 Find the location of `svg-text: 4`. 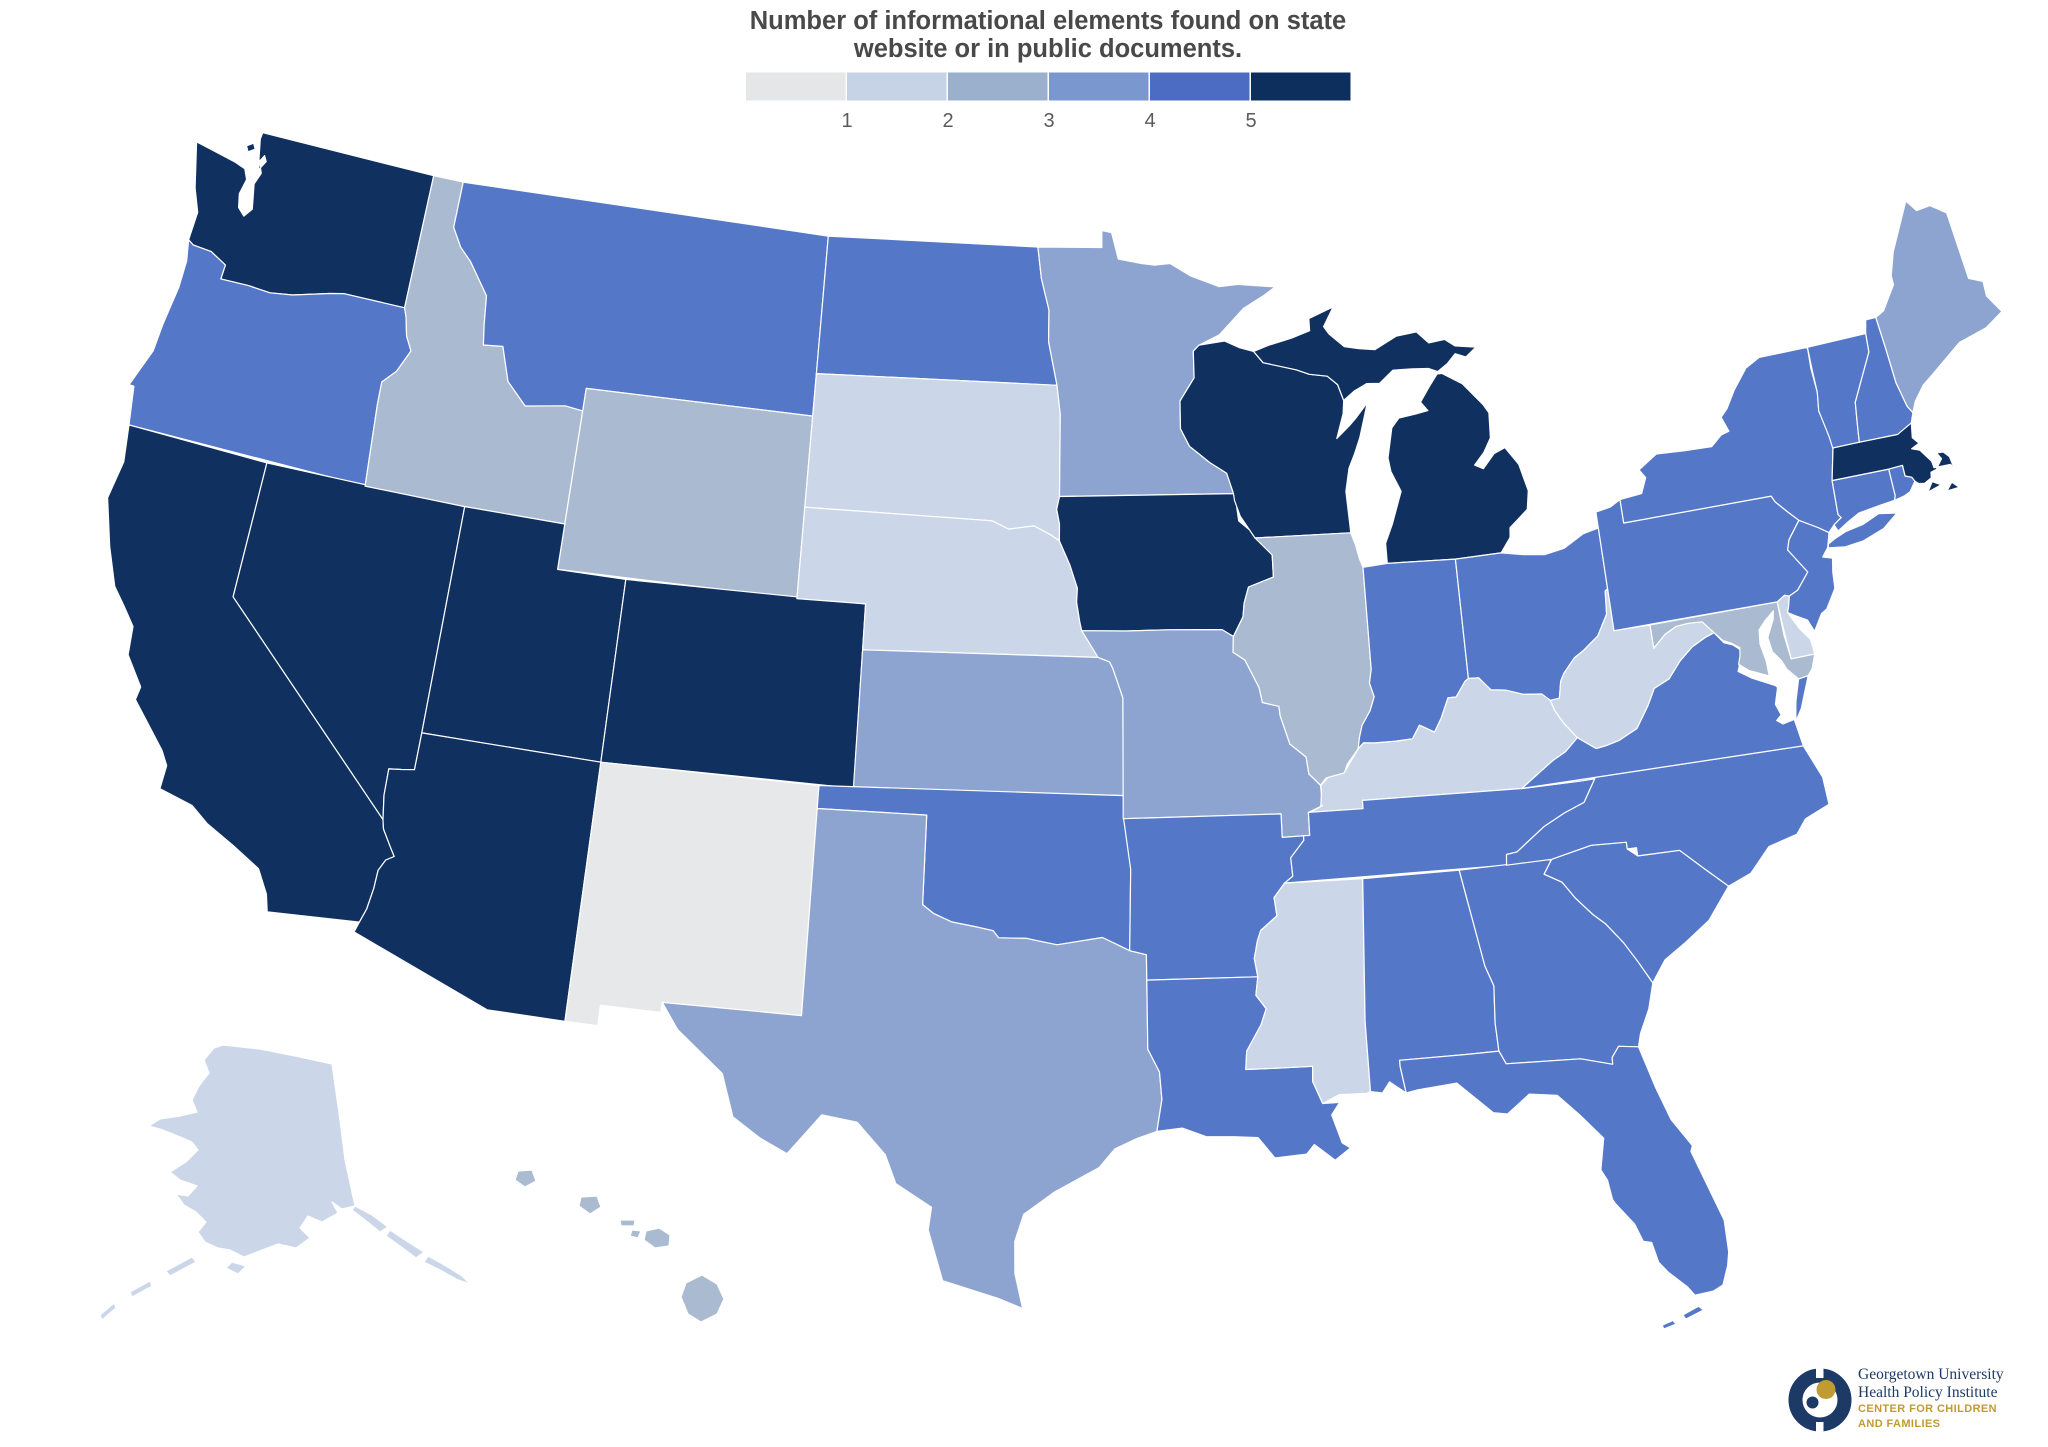

svg-text: 4 is located at coordinates (1149, 121).